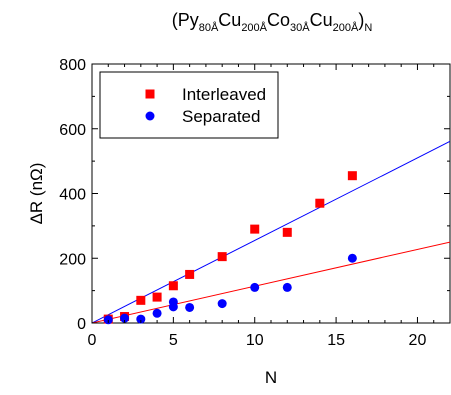  What do you see at coordinates (271, 377) in the screenshot?
I see `x-axis-label: N` at bounding box center [271, 377].